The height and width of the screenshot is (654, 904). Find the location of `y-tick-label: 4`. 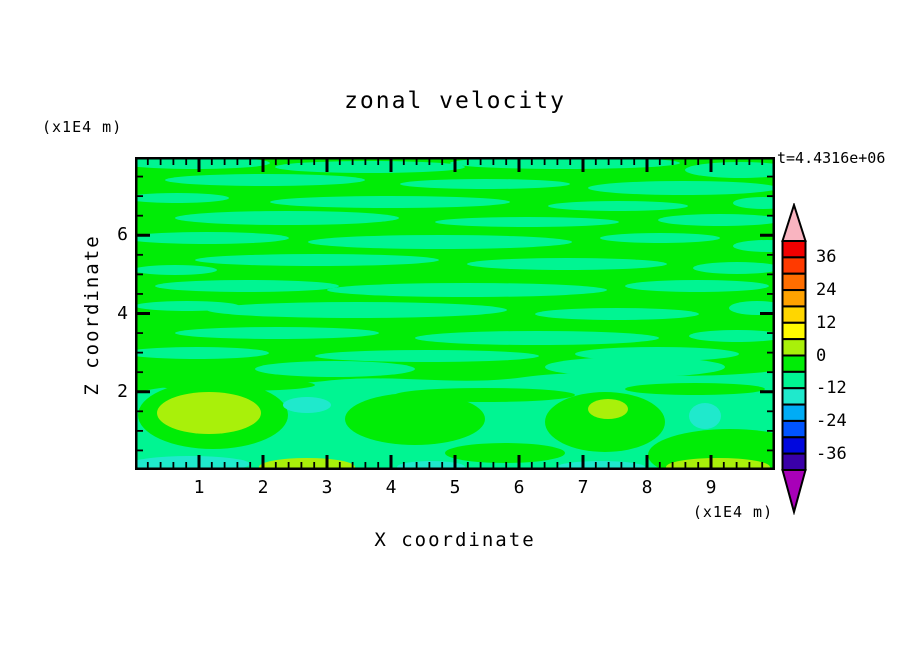

y-tick-label: 4 is located at coordinates (122, 313).